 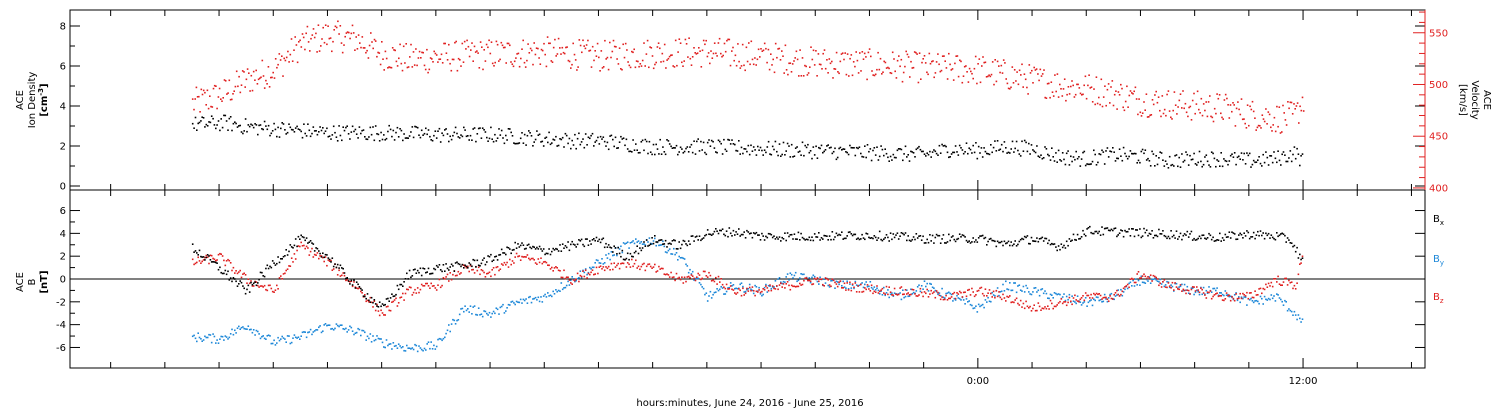 I want to click on density-unit-sup: -3, so click(x=41, y=92).